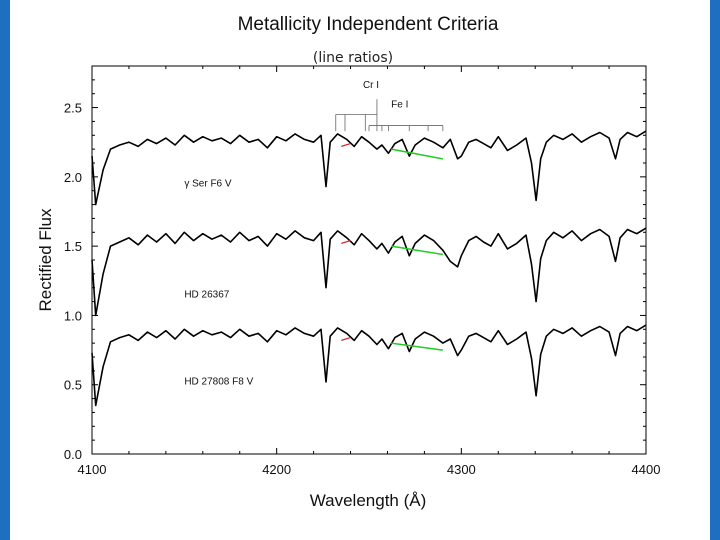  What do you see at coordinates (389, 106) in the screenshot?
I see `line-identifications: Cr I Fe I` at bounding box center [389, 106].